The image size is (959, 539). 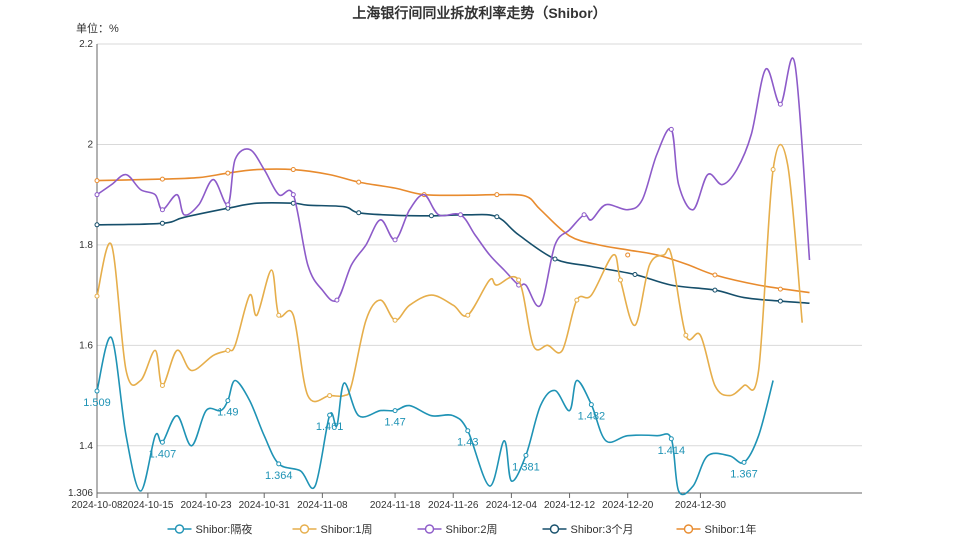 I want to click on legend-label: Shibor:1周, so click(x=347, y=529).